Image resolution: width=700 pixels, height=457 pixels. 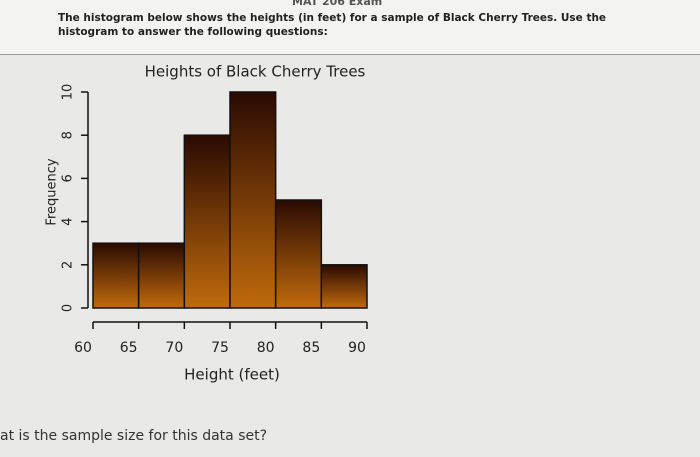 What do you see at coordinates (311, 348) in the screenshot?
I see `x-tick-label: 85` at bounding box center [311, 348].